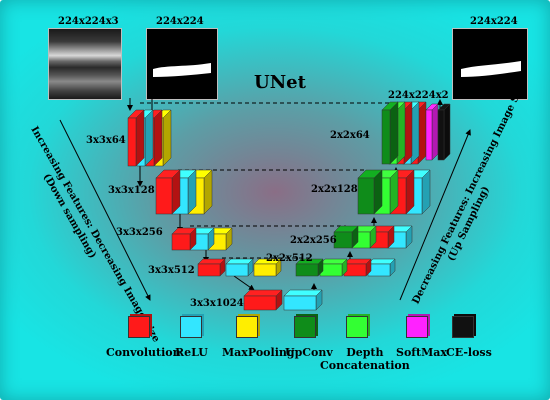  I want to click on encoder-level-3-label: 3x3x256, so click(139, 232).